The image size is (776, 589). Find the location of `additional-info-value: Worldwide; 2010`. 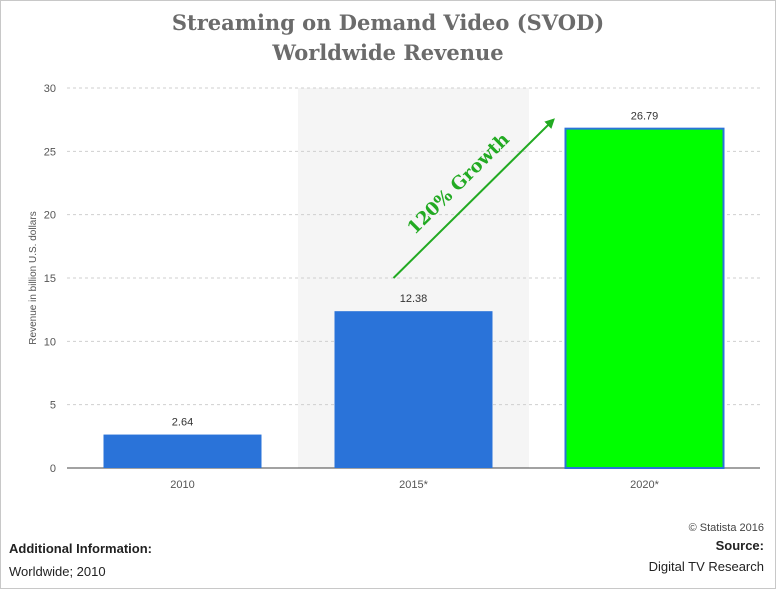

additional-info-value: Worldwide; 2010 is located at coordinates (57, 571).